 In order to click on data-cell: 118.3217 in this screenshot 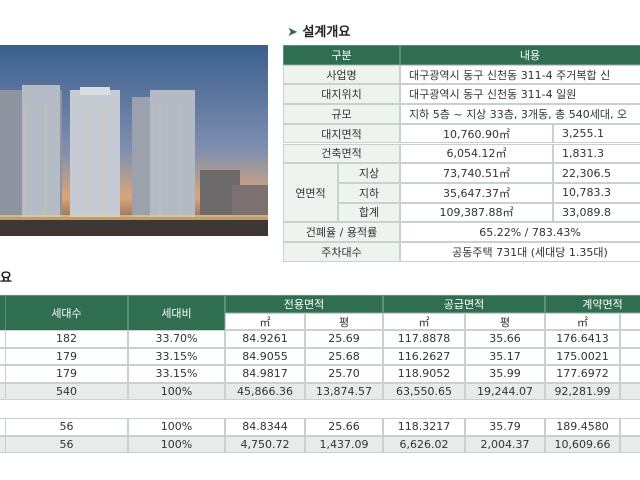, I will do `click(424, 427)`.